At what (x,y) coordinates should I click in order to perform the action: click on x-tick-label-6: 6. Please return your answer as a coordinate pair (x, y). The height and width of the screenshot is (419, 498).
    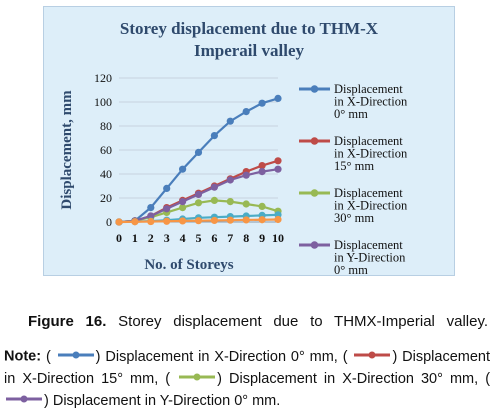
    Looking at the image, I should click on (214, 238).